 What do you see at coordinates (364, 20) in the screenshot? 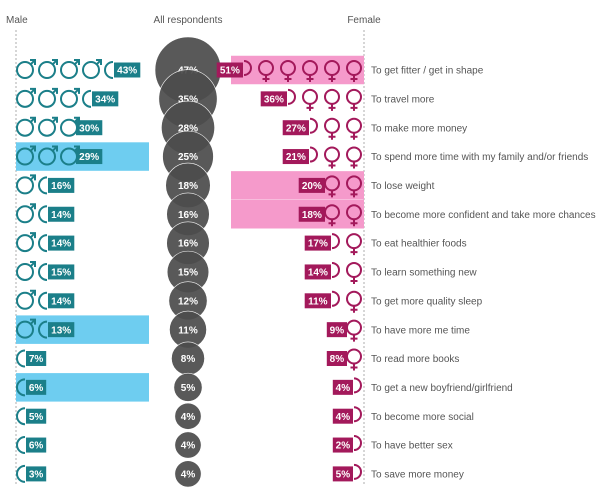
I see `female-header: Female` at bounding box center [364, 20].